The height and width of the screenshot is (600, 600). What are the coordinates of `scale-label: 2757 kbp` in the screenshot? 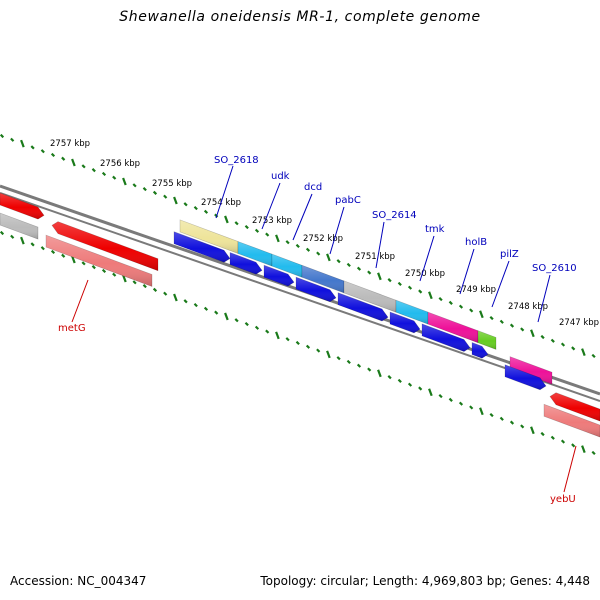 It's located at (70, 144).